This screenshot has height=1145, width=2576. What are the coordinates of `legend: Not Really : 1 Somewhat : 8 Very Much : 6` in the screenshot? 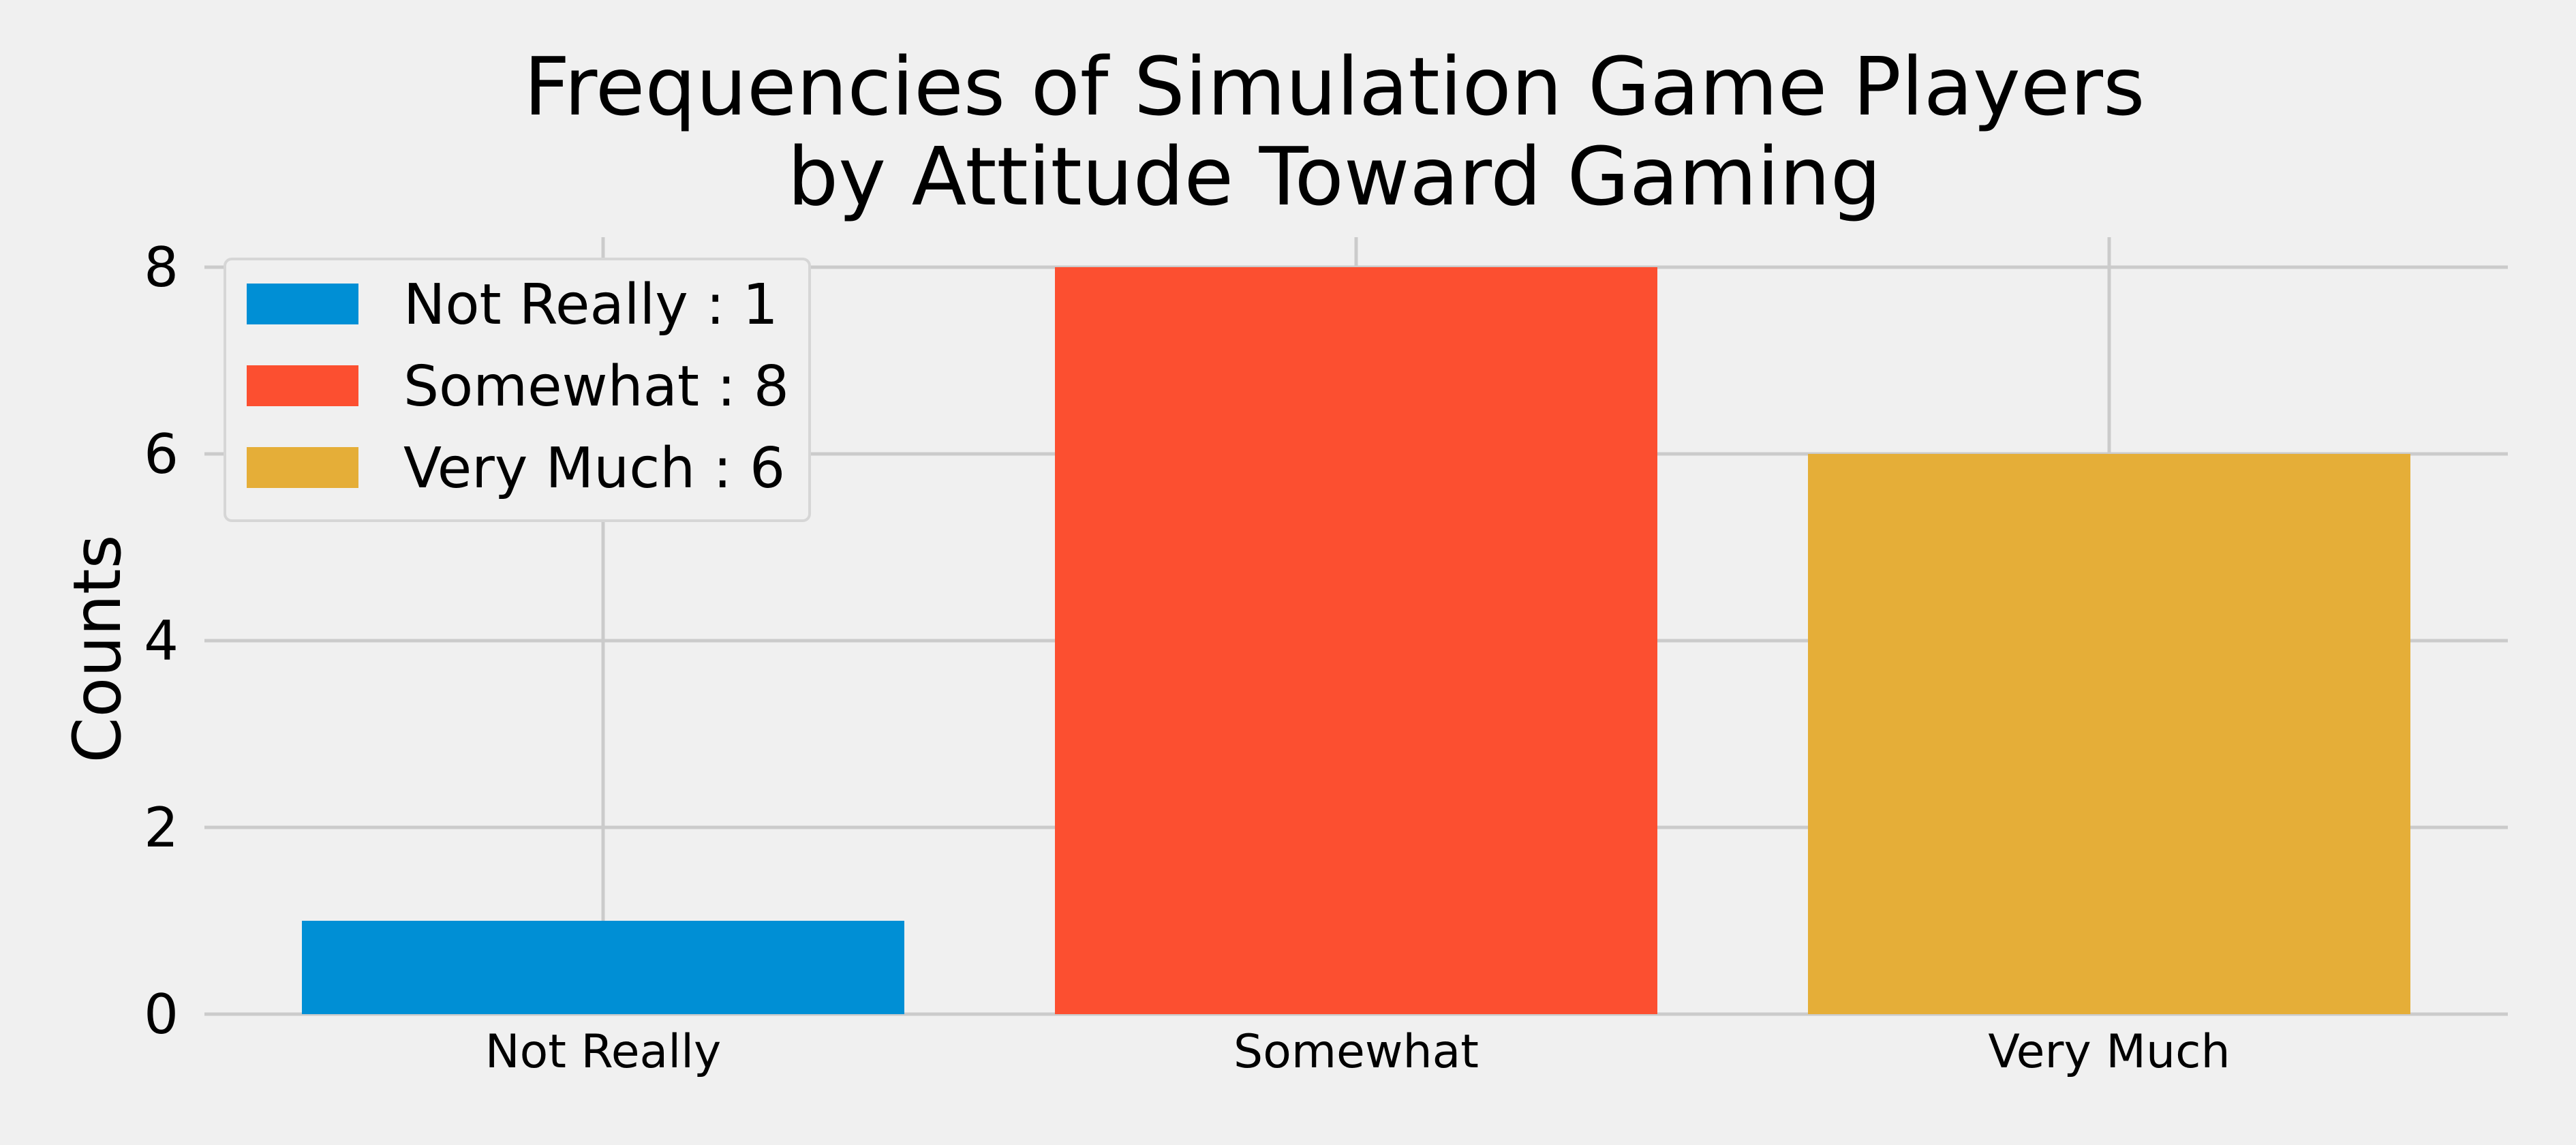 It's located at (517, 390).